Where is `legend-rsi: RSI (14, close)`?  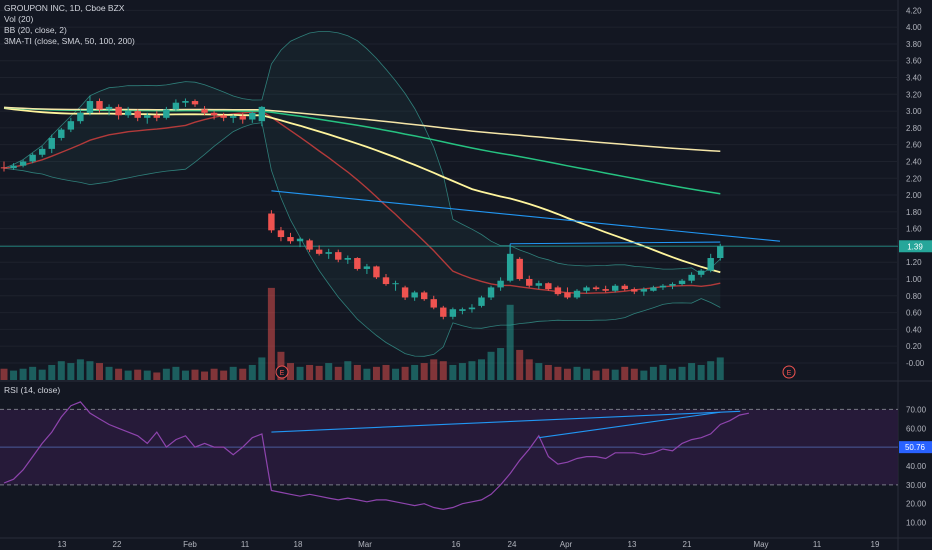 legend-rsi: RSI (14, close) is located at coordinates (32, 390).